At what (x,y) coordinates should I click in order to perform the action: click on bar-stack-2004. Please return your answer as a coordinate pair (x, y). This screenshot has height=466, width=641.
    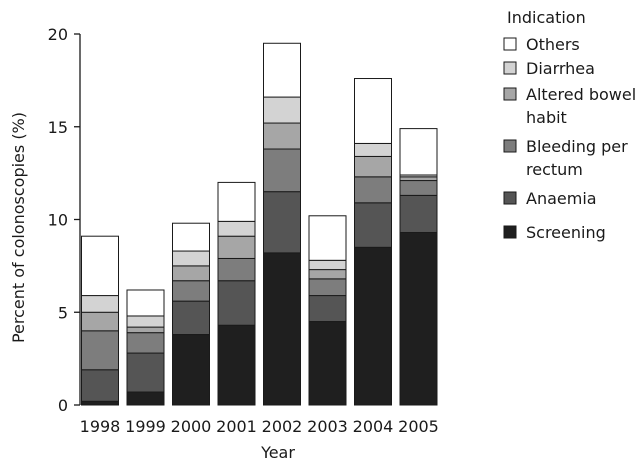
    Looking at the image, I should click on (373, 242).